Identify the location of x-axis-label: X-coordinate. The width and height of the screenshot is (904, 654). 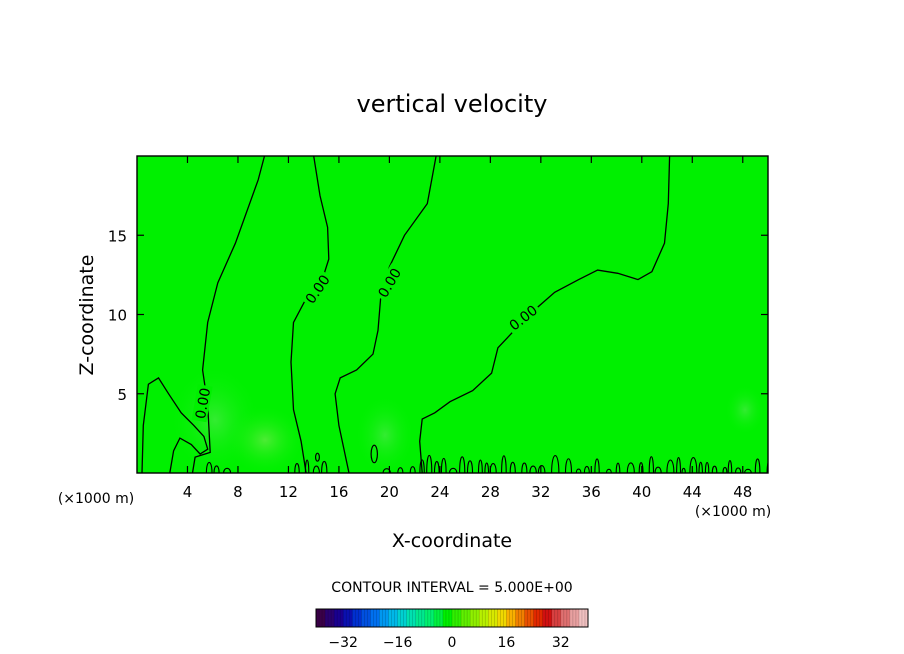
(452, 541).